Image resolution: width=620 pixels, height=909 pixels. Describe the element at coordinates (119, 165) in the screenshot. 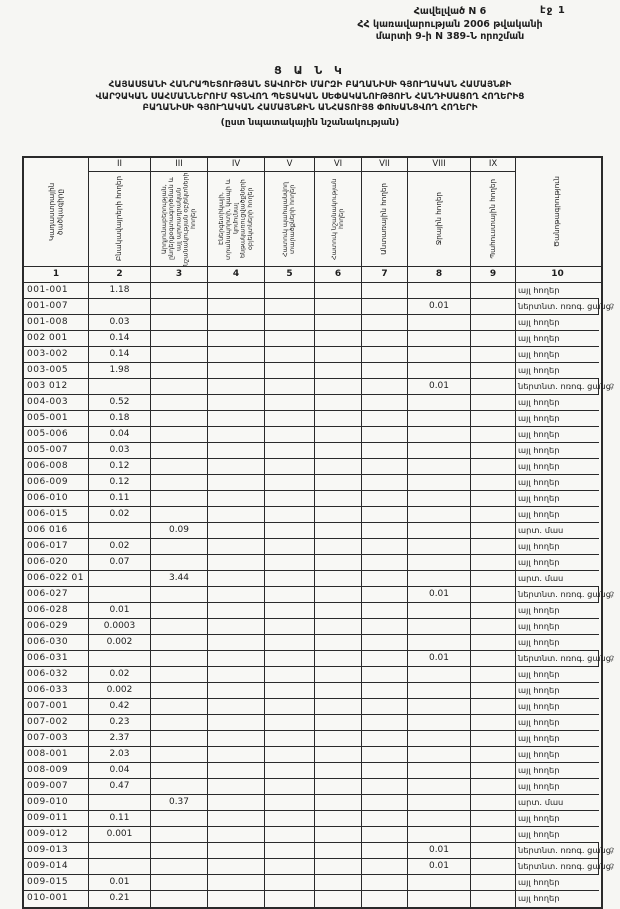

I see `roman-numeral: II` at that location.